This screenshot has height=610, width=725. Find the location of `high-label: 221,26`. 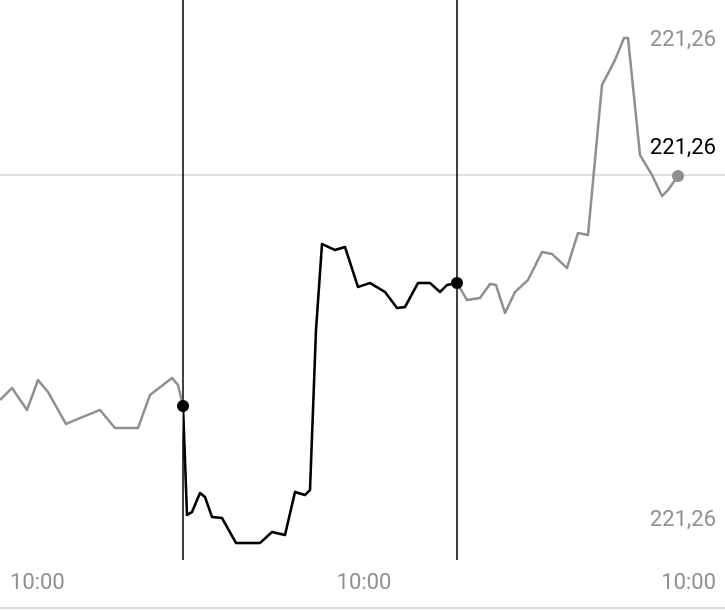

high-label: 221,26 is located at coordinates (683, 39).